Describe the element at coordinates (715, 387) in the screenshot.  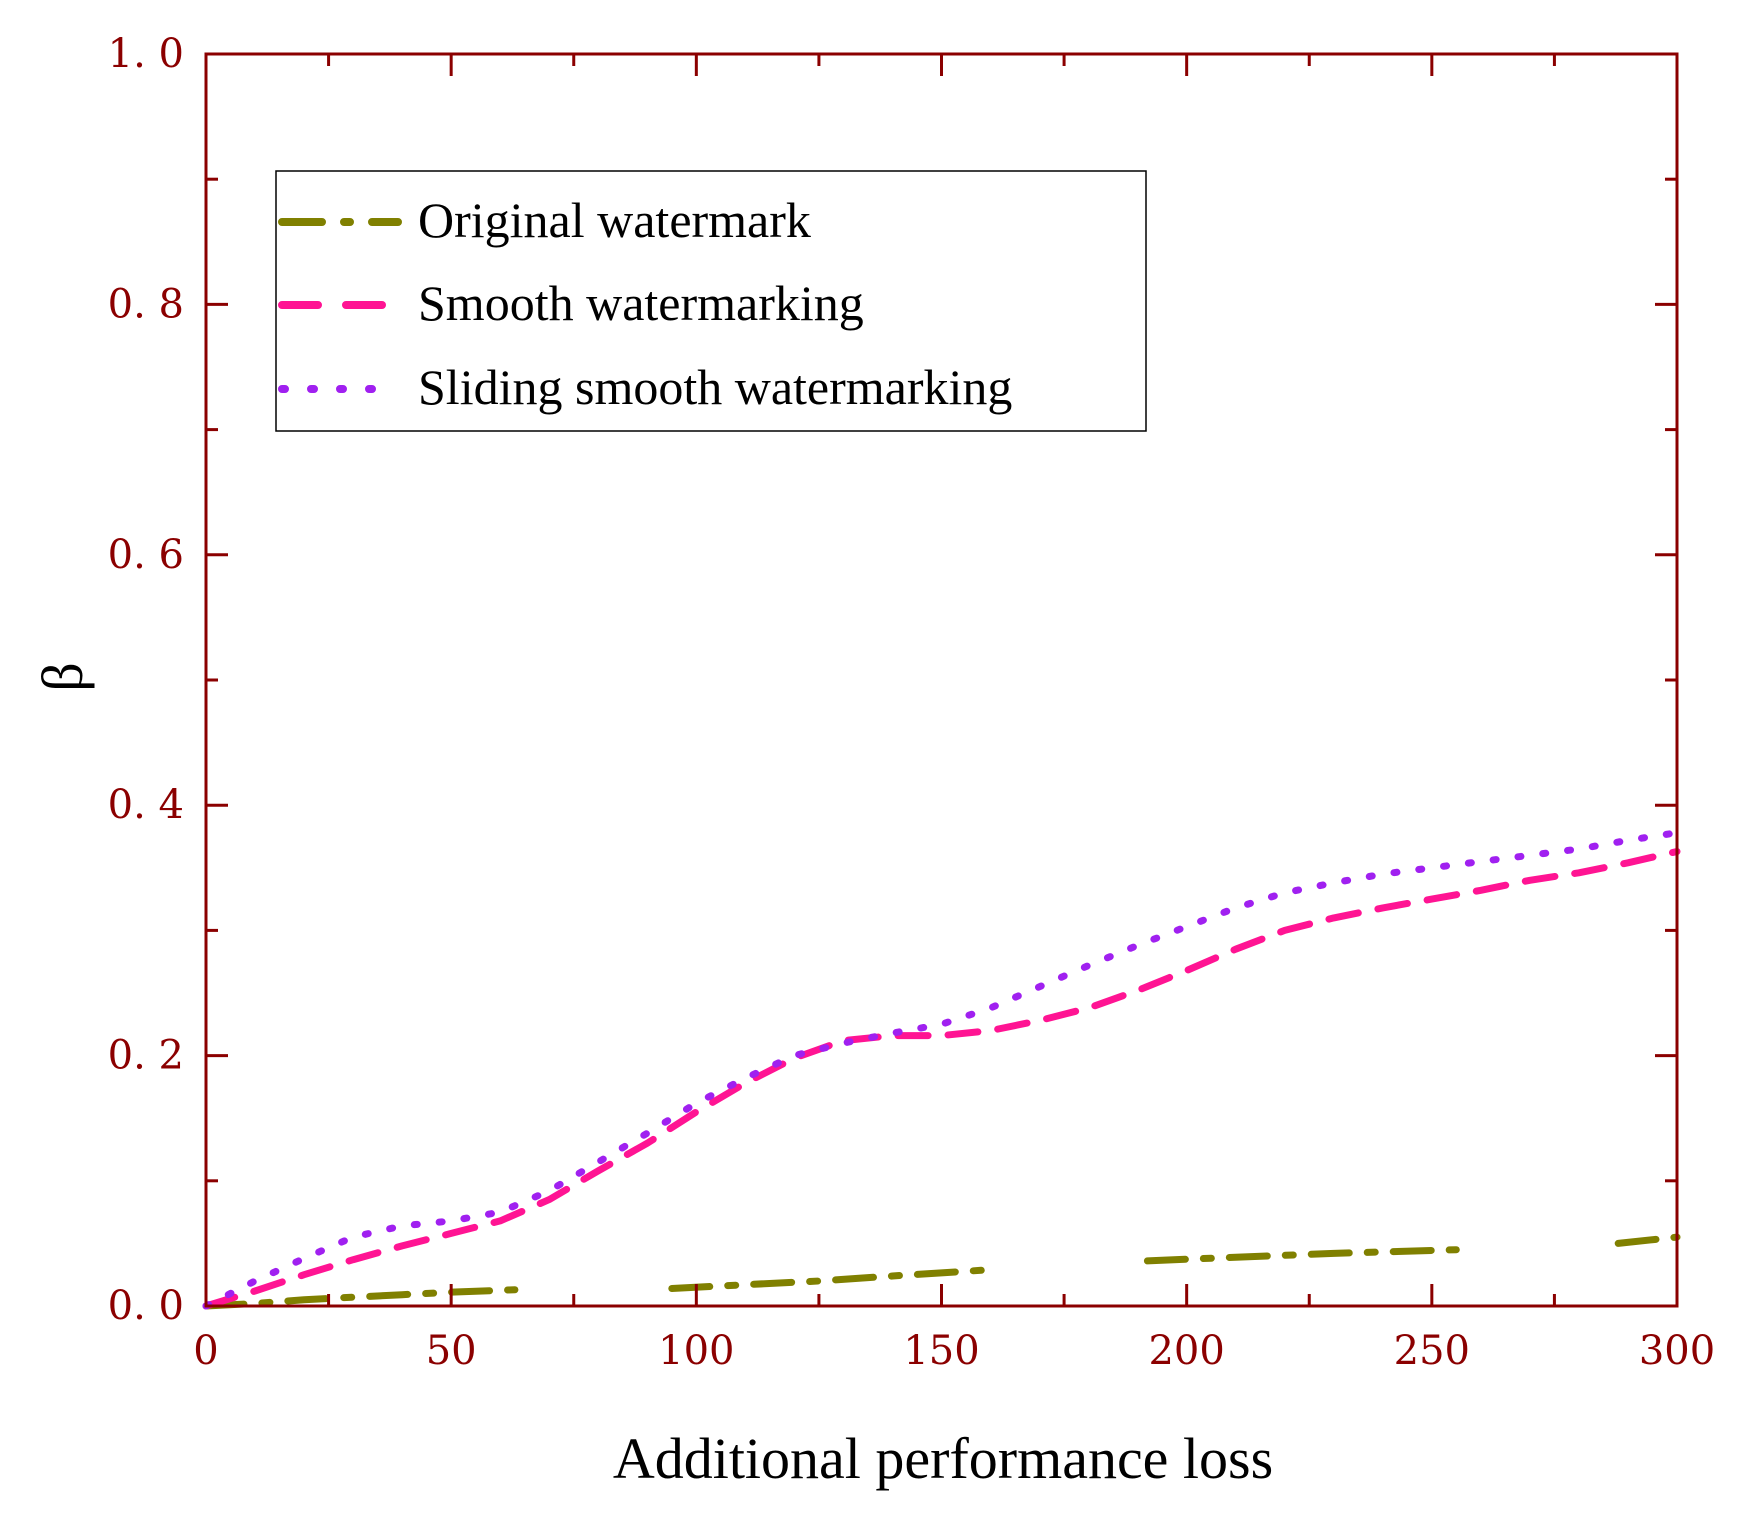
I see `legend-label-sliding-smooth-watermarking: Sliding smooth watermarking` at that location.